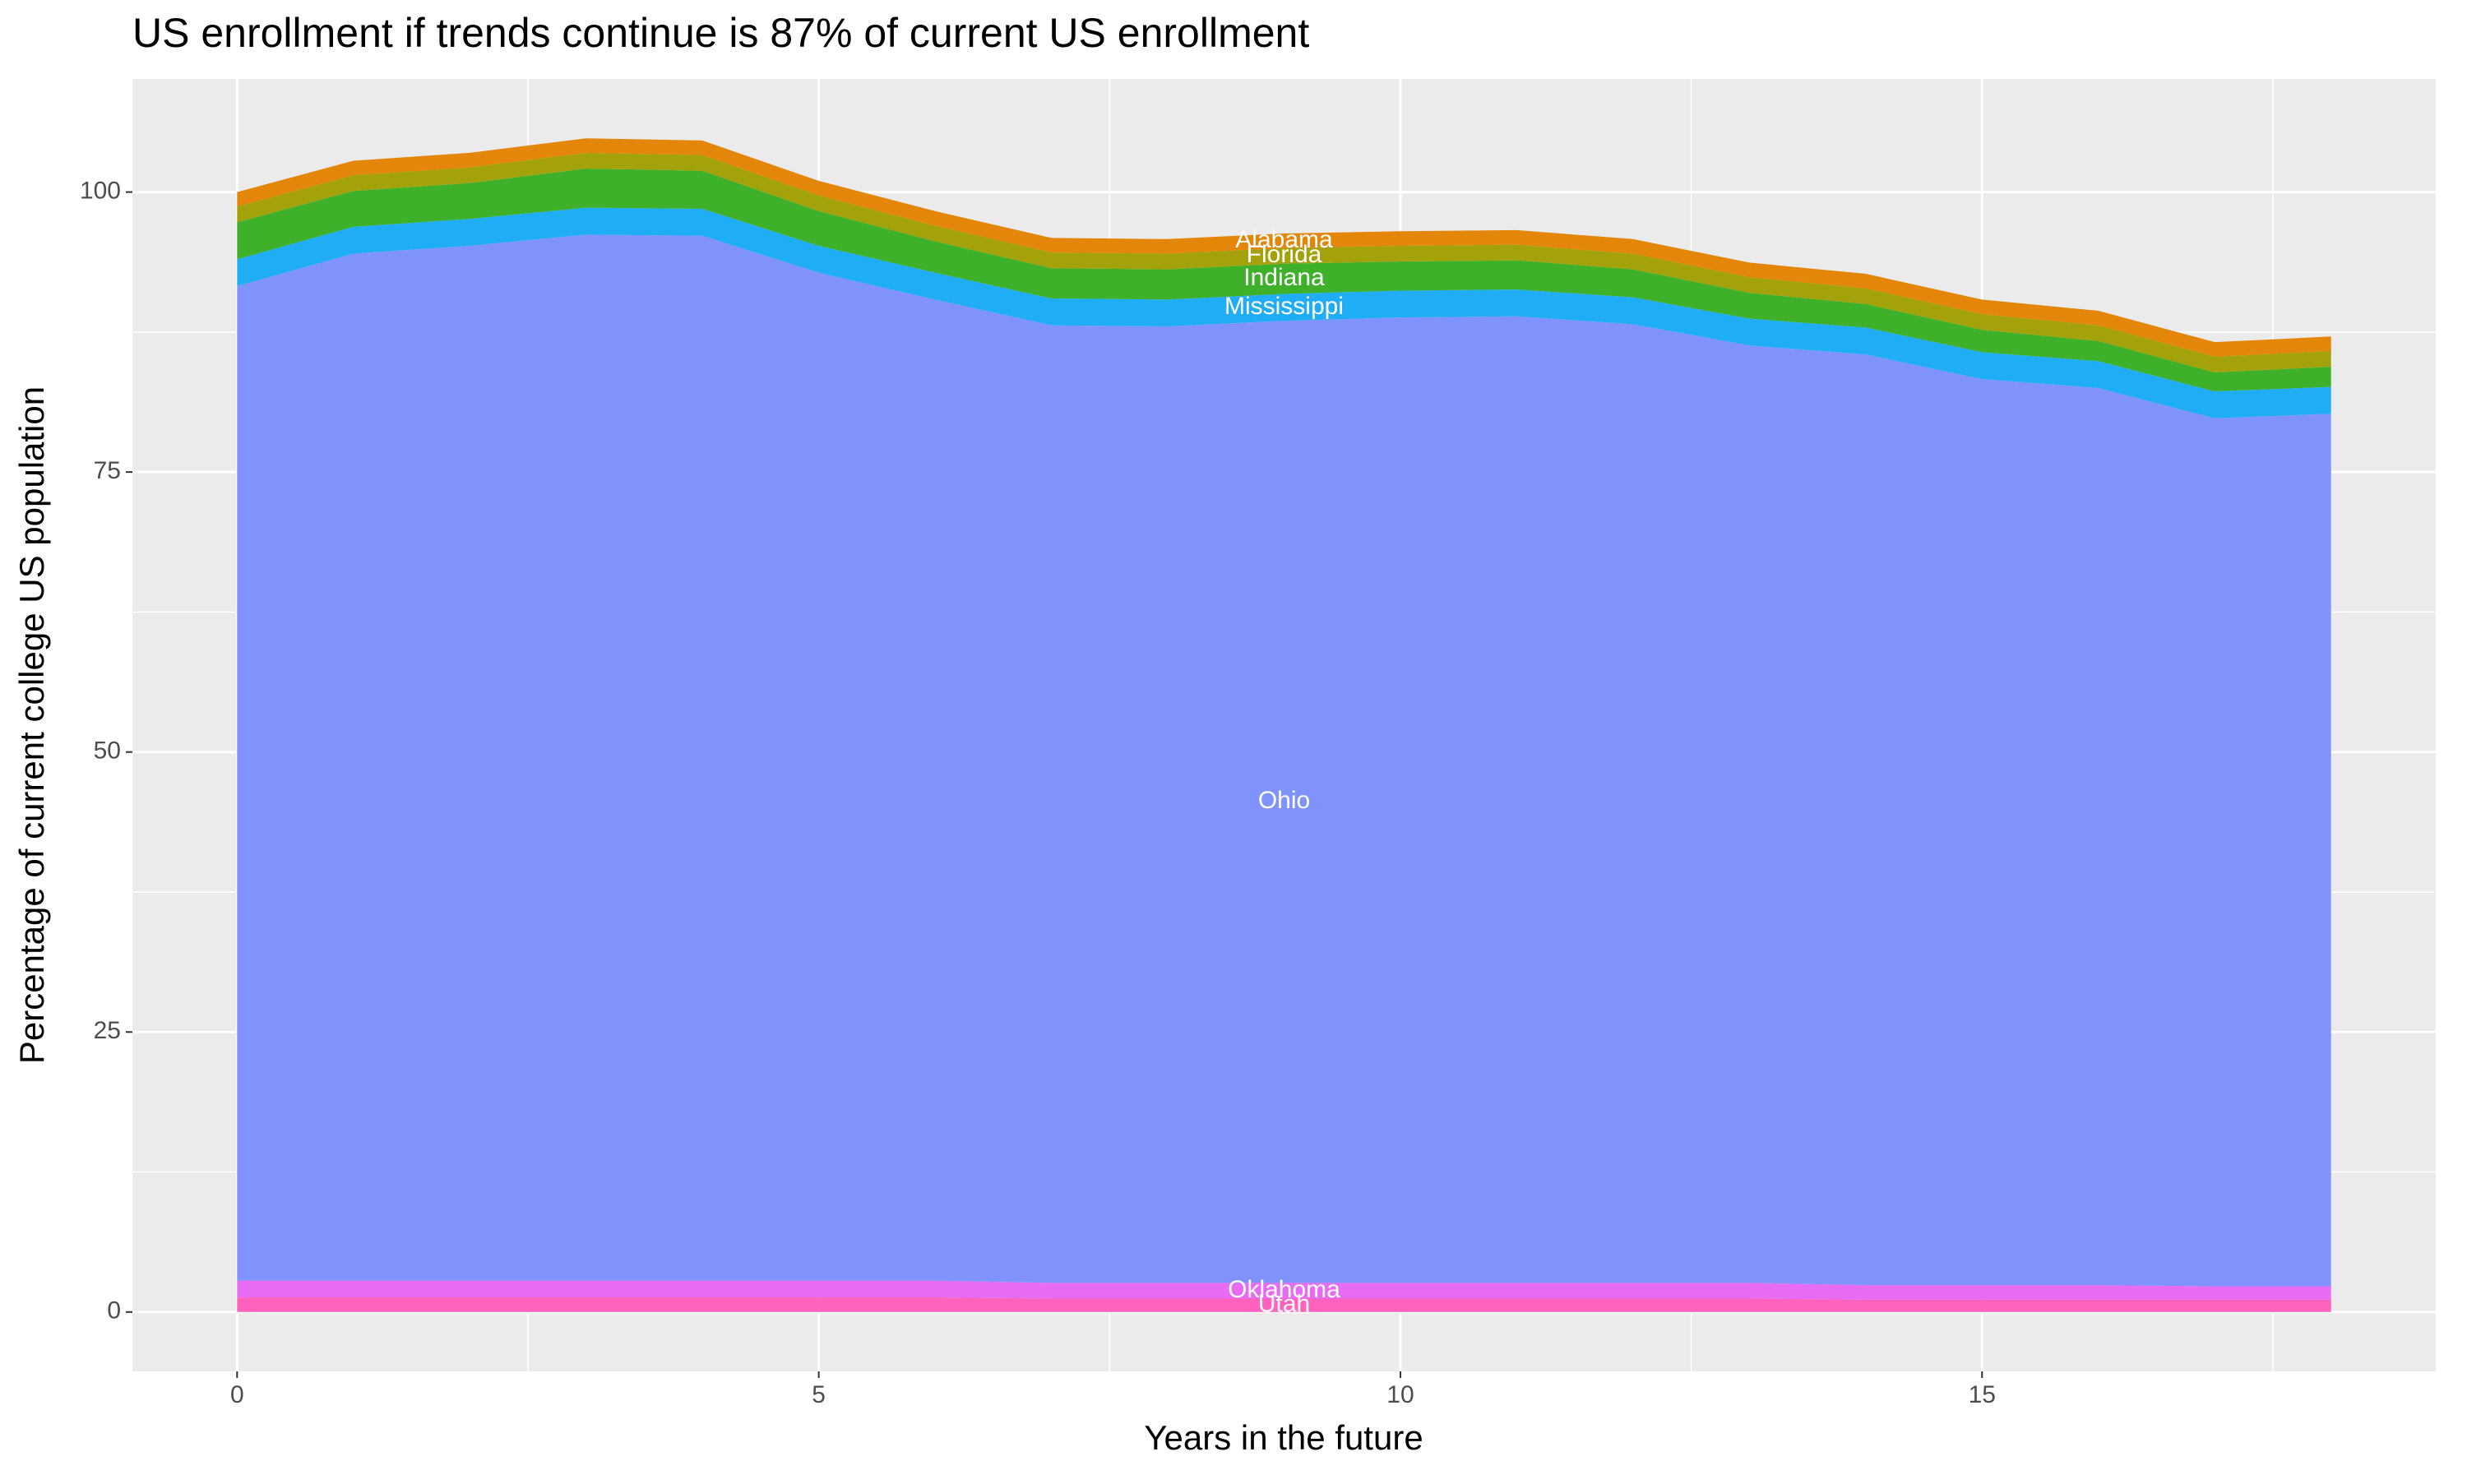 The height and width of the screenshot is (1484, 2467). I want to click on x-tick-label: 10, so click(1400, 1395).